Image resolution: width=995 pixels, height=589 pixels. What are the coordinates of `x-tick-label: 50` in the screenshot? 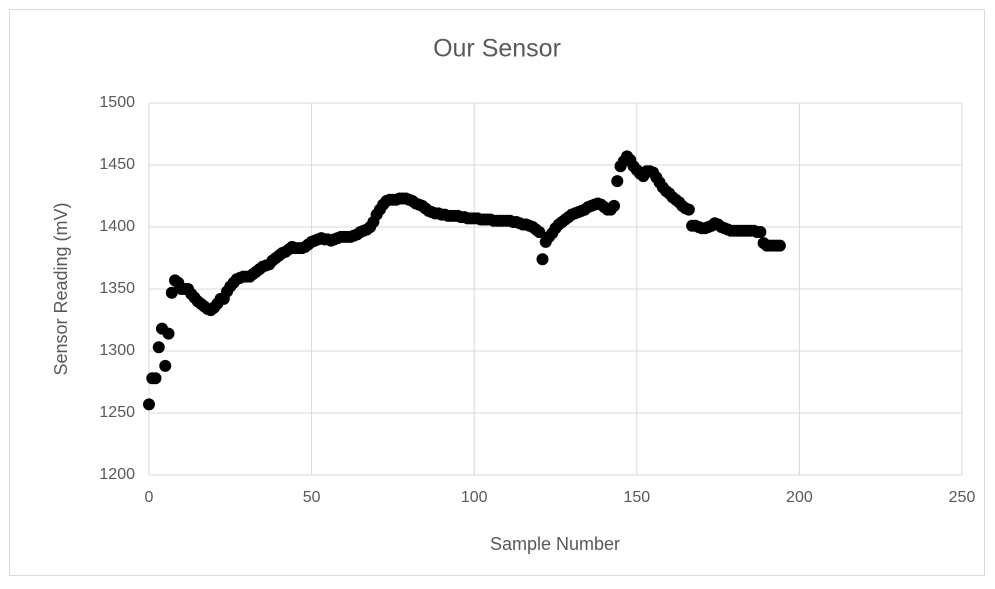 It's located at (312, 497).